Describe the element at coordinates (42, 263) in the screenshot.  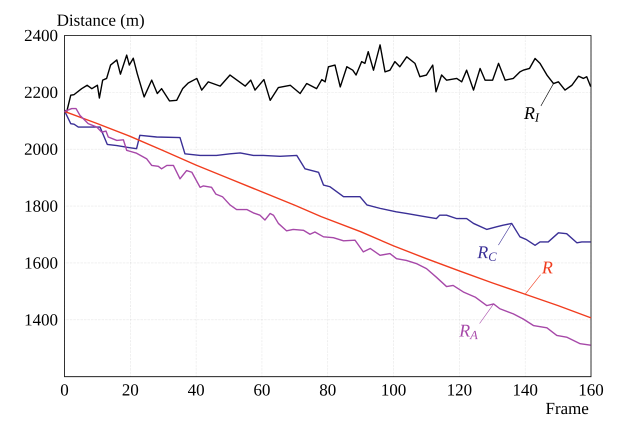
I see `y-tick-label: 1600` at that location.